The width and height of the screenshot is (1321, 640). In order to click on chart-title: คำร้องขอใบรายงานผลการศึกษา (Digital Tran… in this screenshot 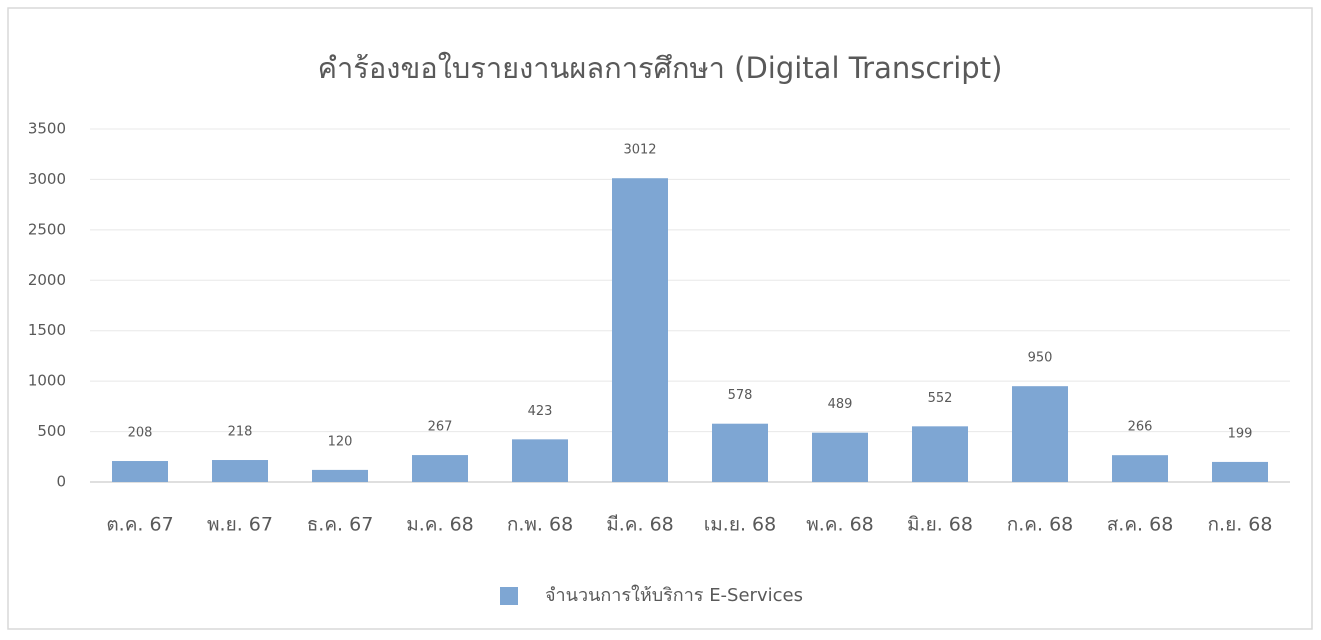, I will do `click(660, 68)`.